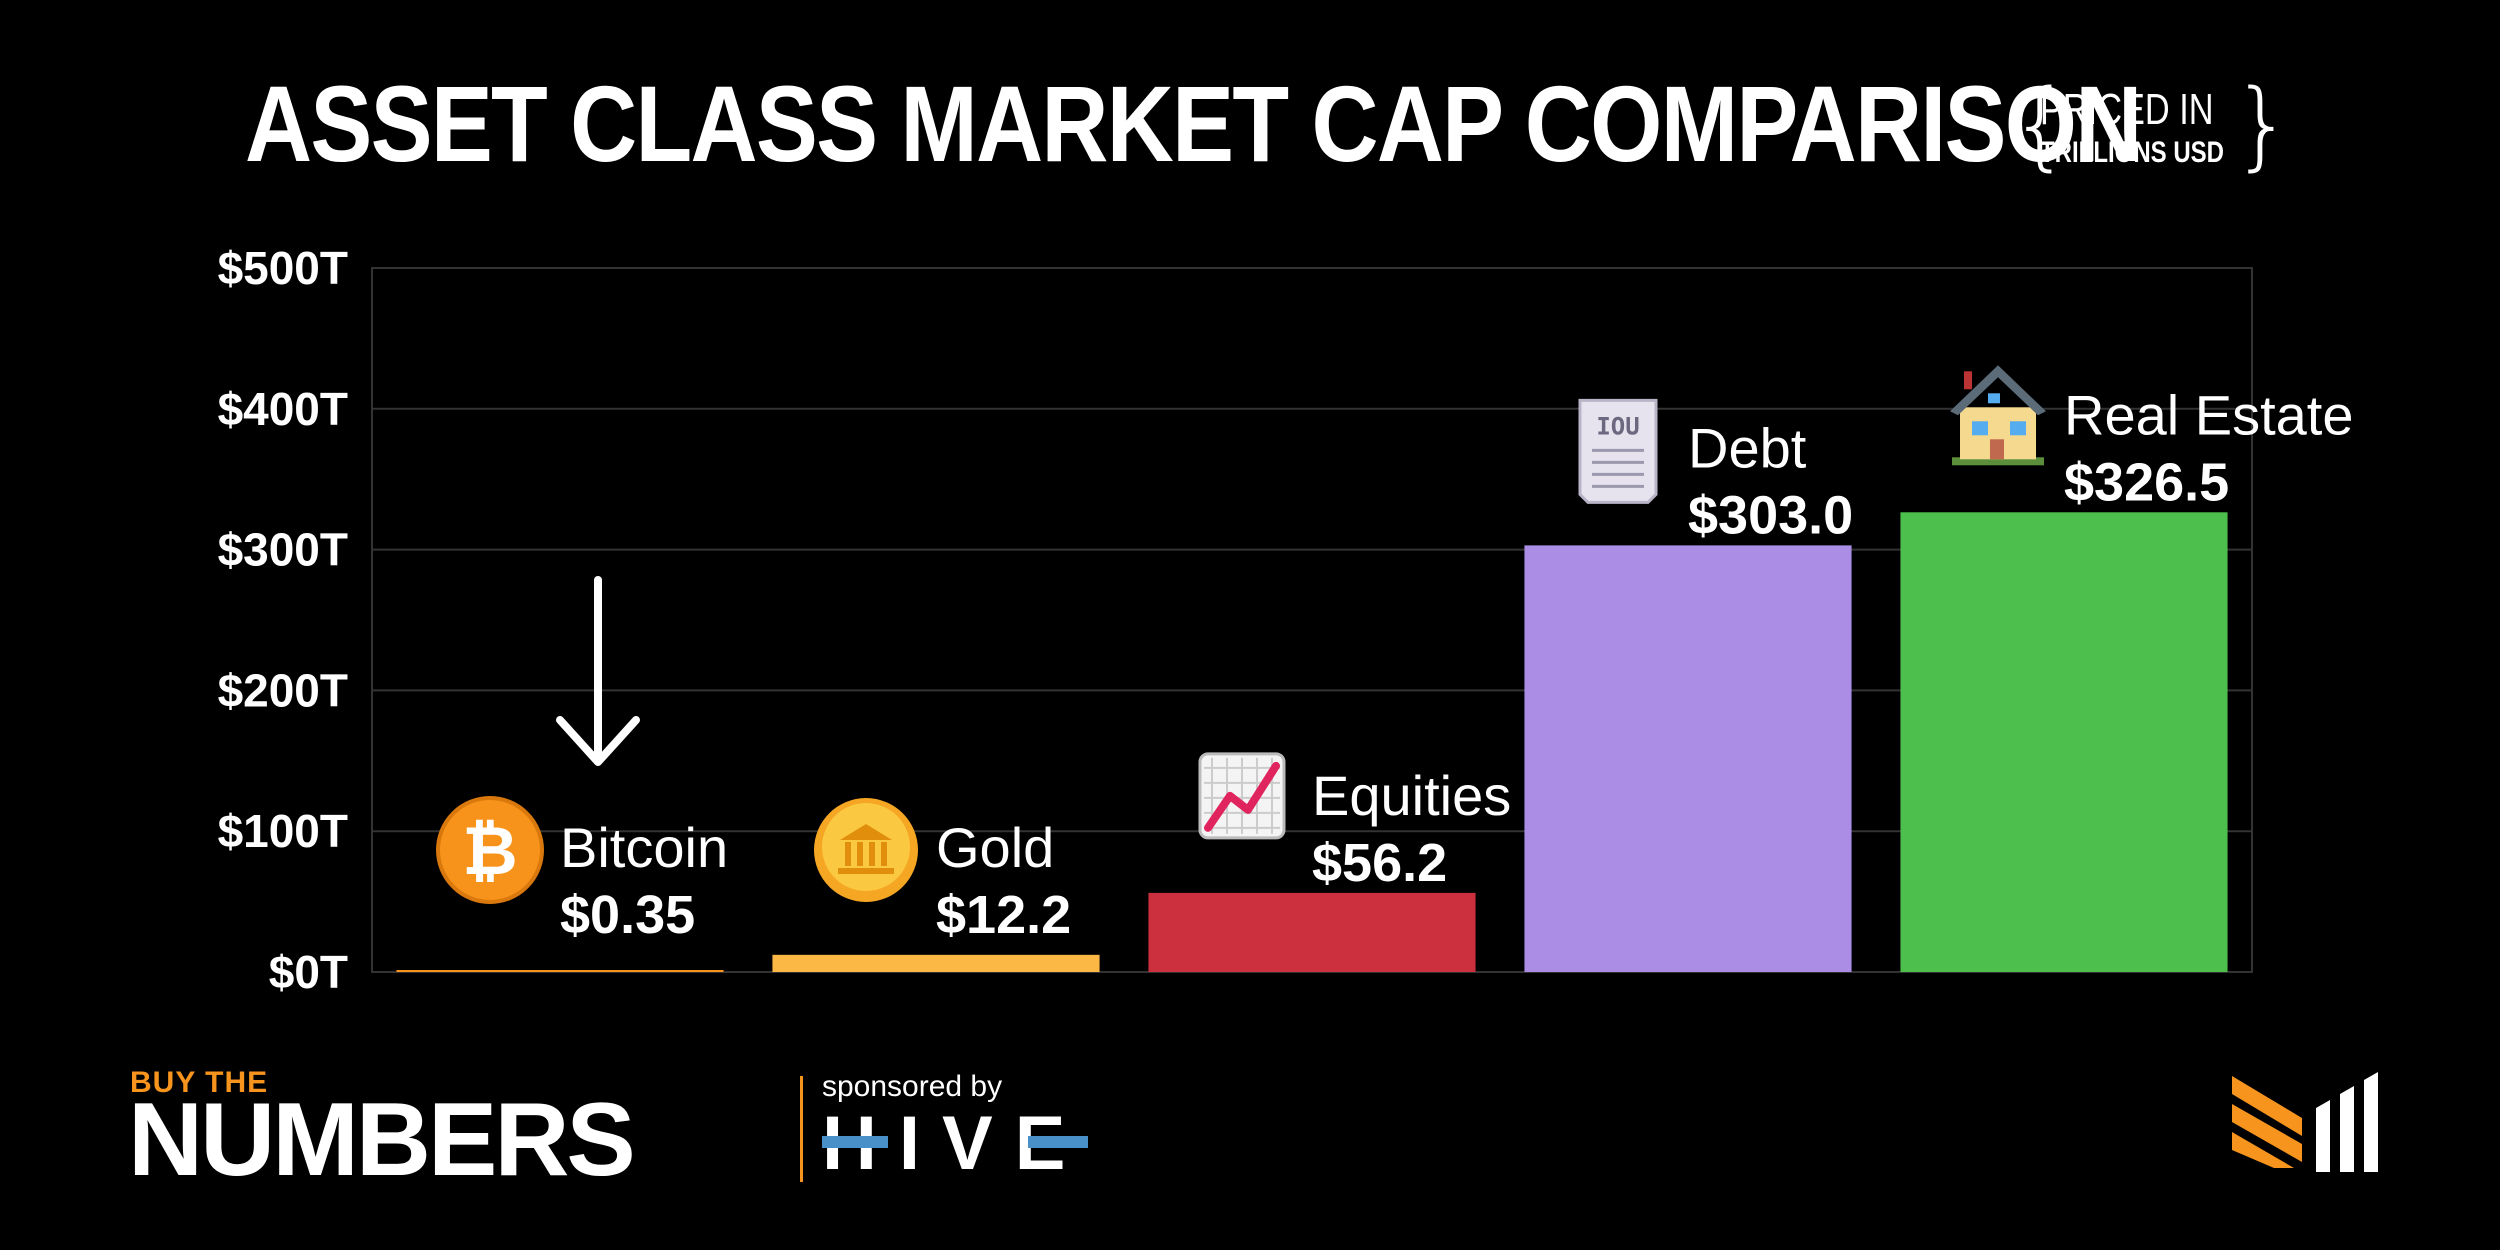  What do you see at coordinates (955, 1142) in the screenshot?
I see `hive-logo-stripes` at bounding box center [955, 1142].